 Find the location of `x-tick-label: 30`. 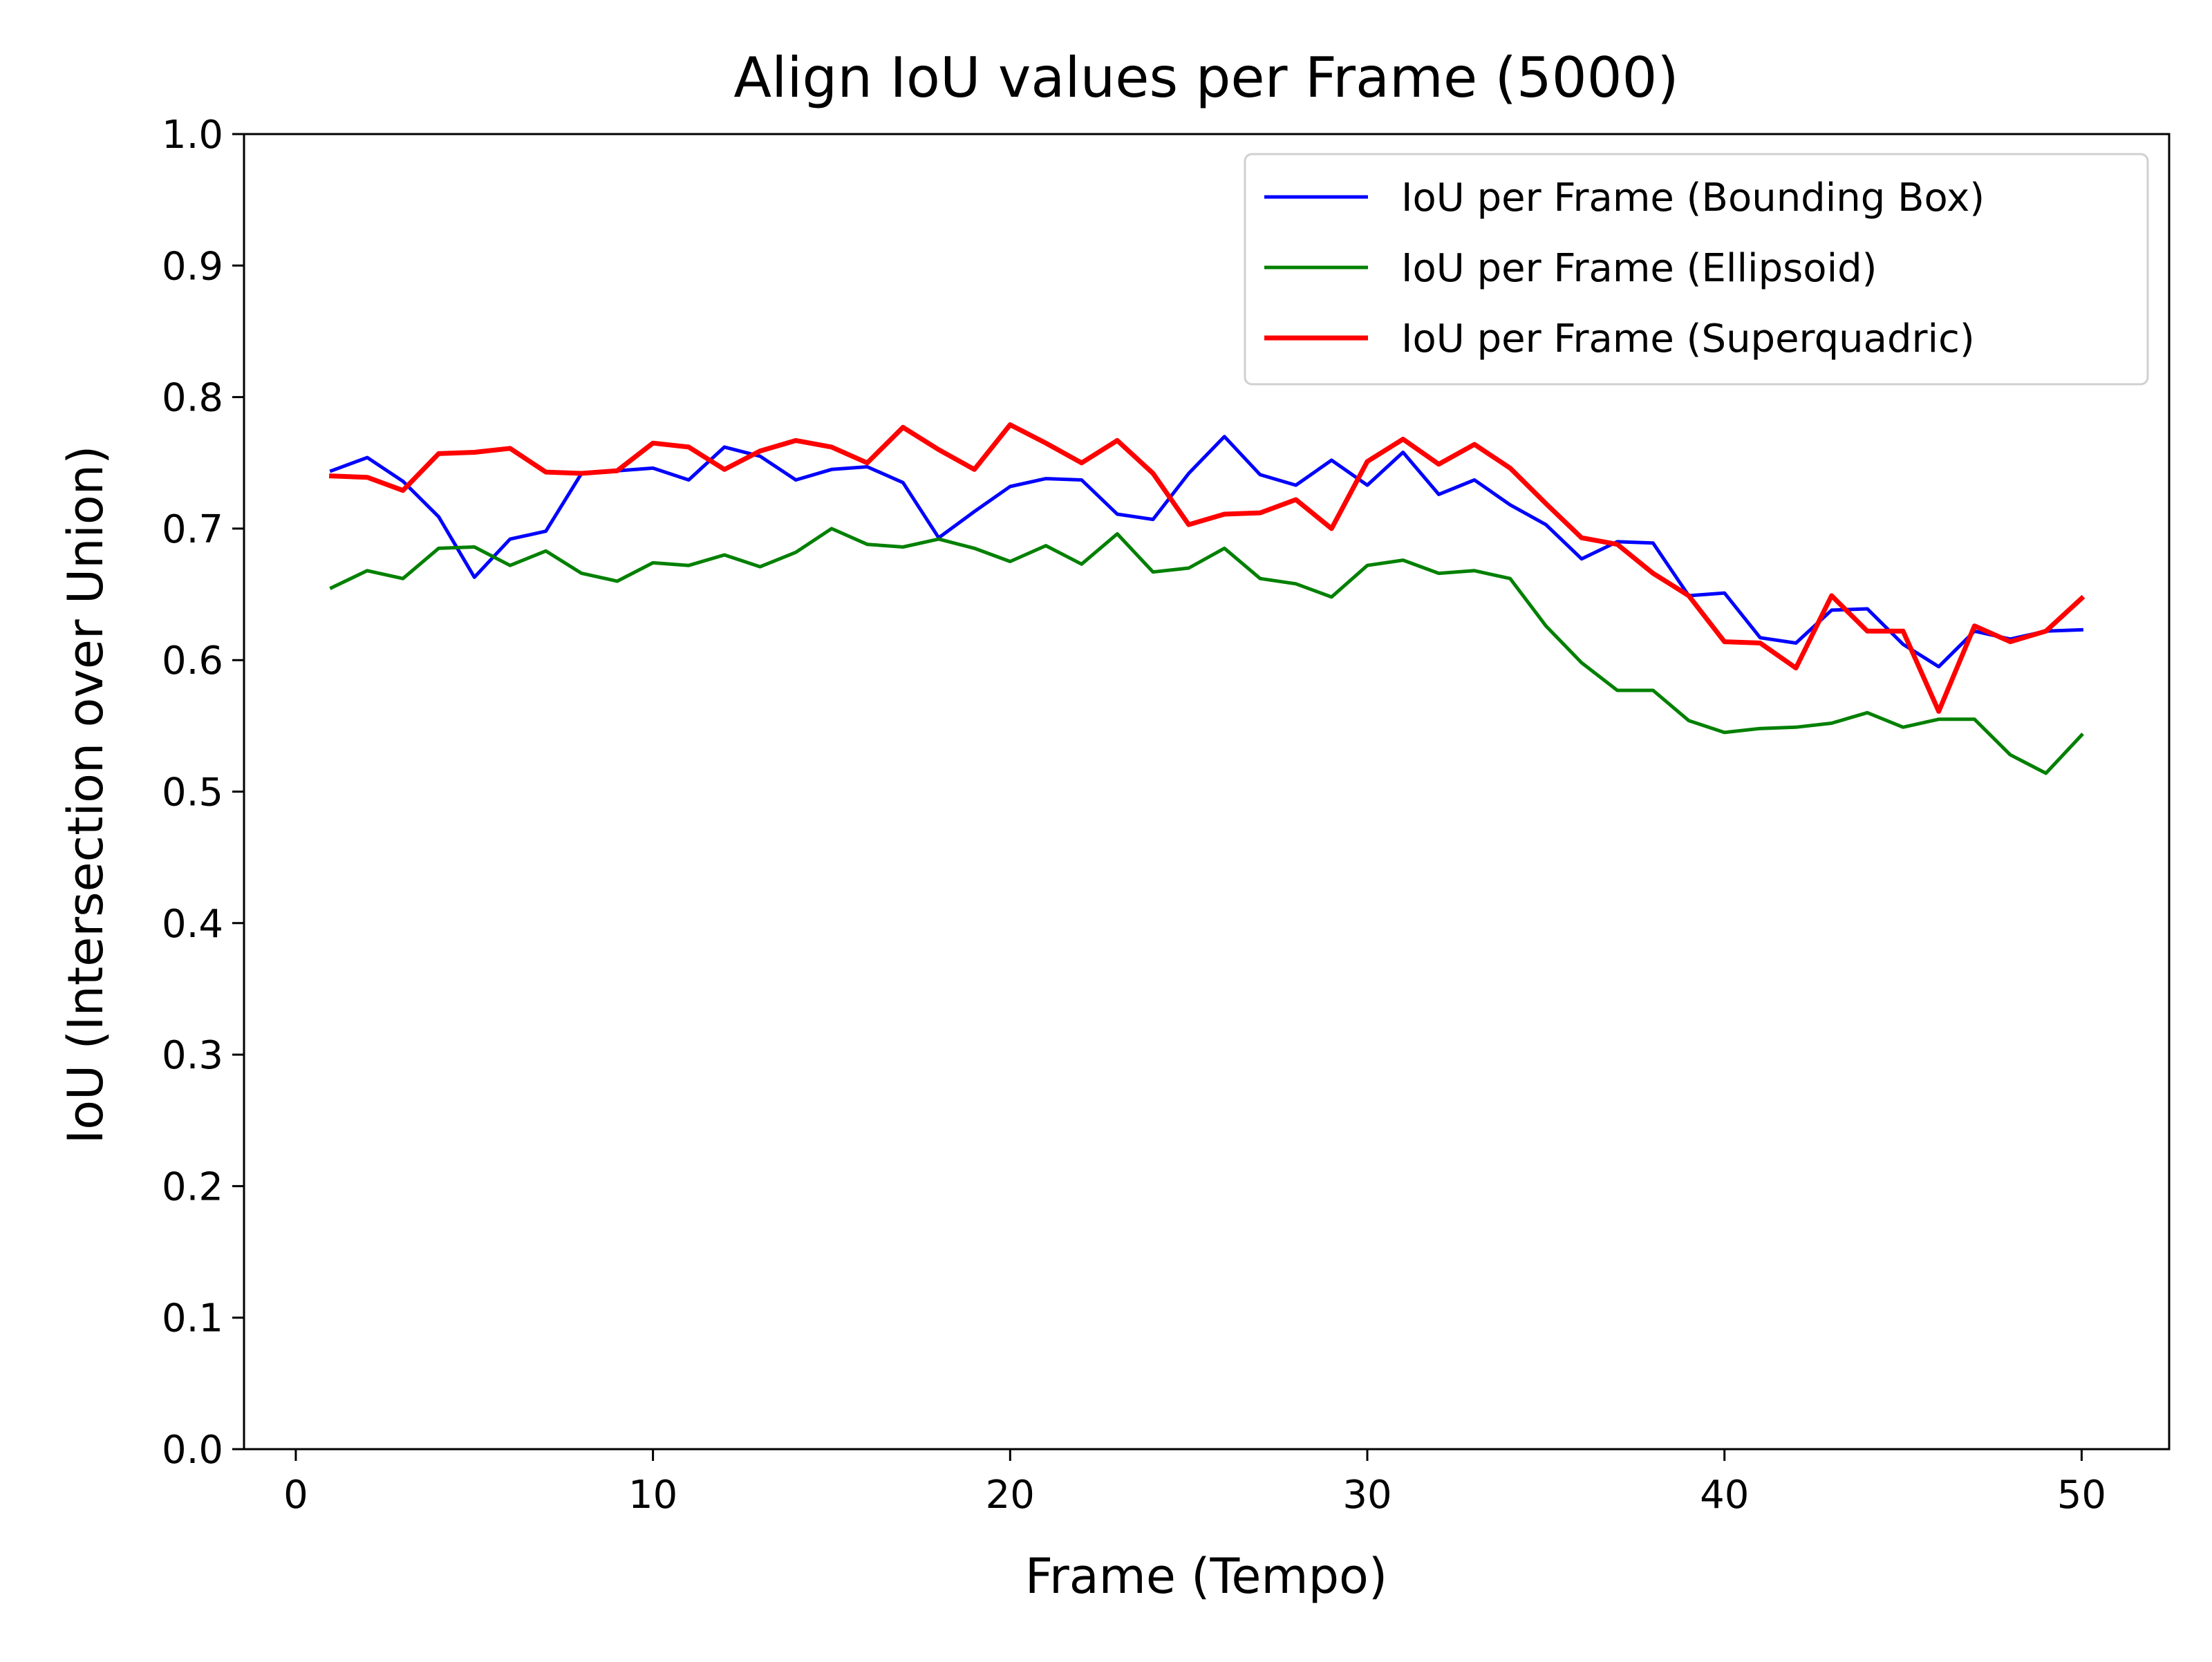

x-tick-label: 30 is located at coordinates (1366, 1496).